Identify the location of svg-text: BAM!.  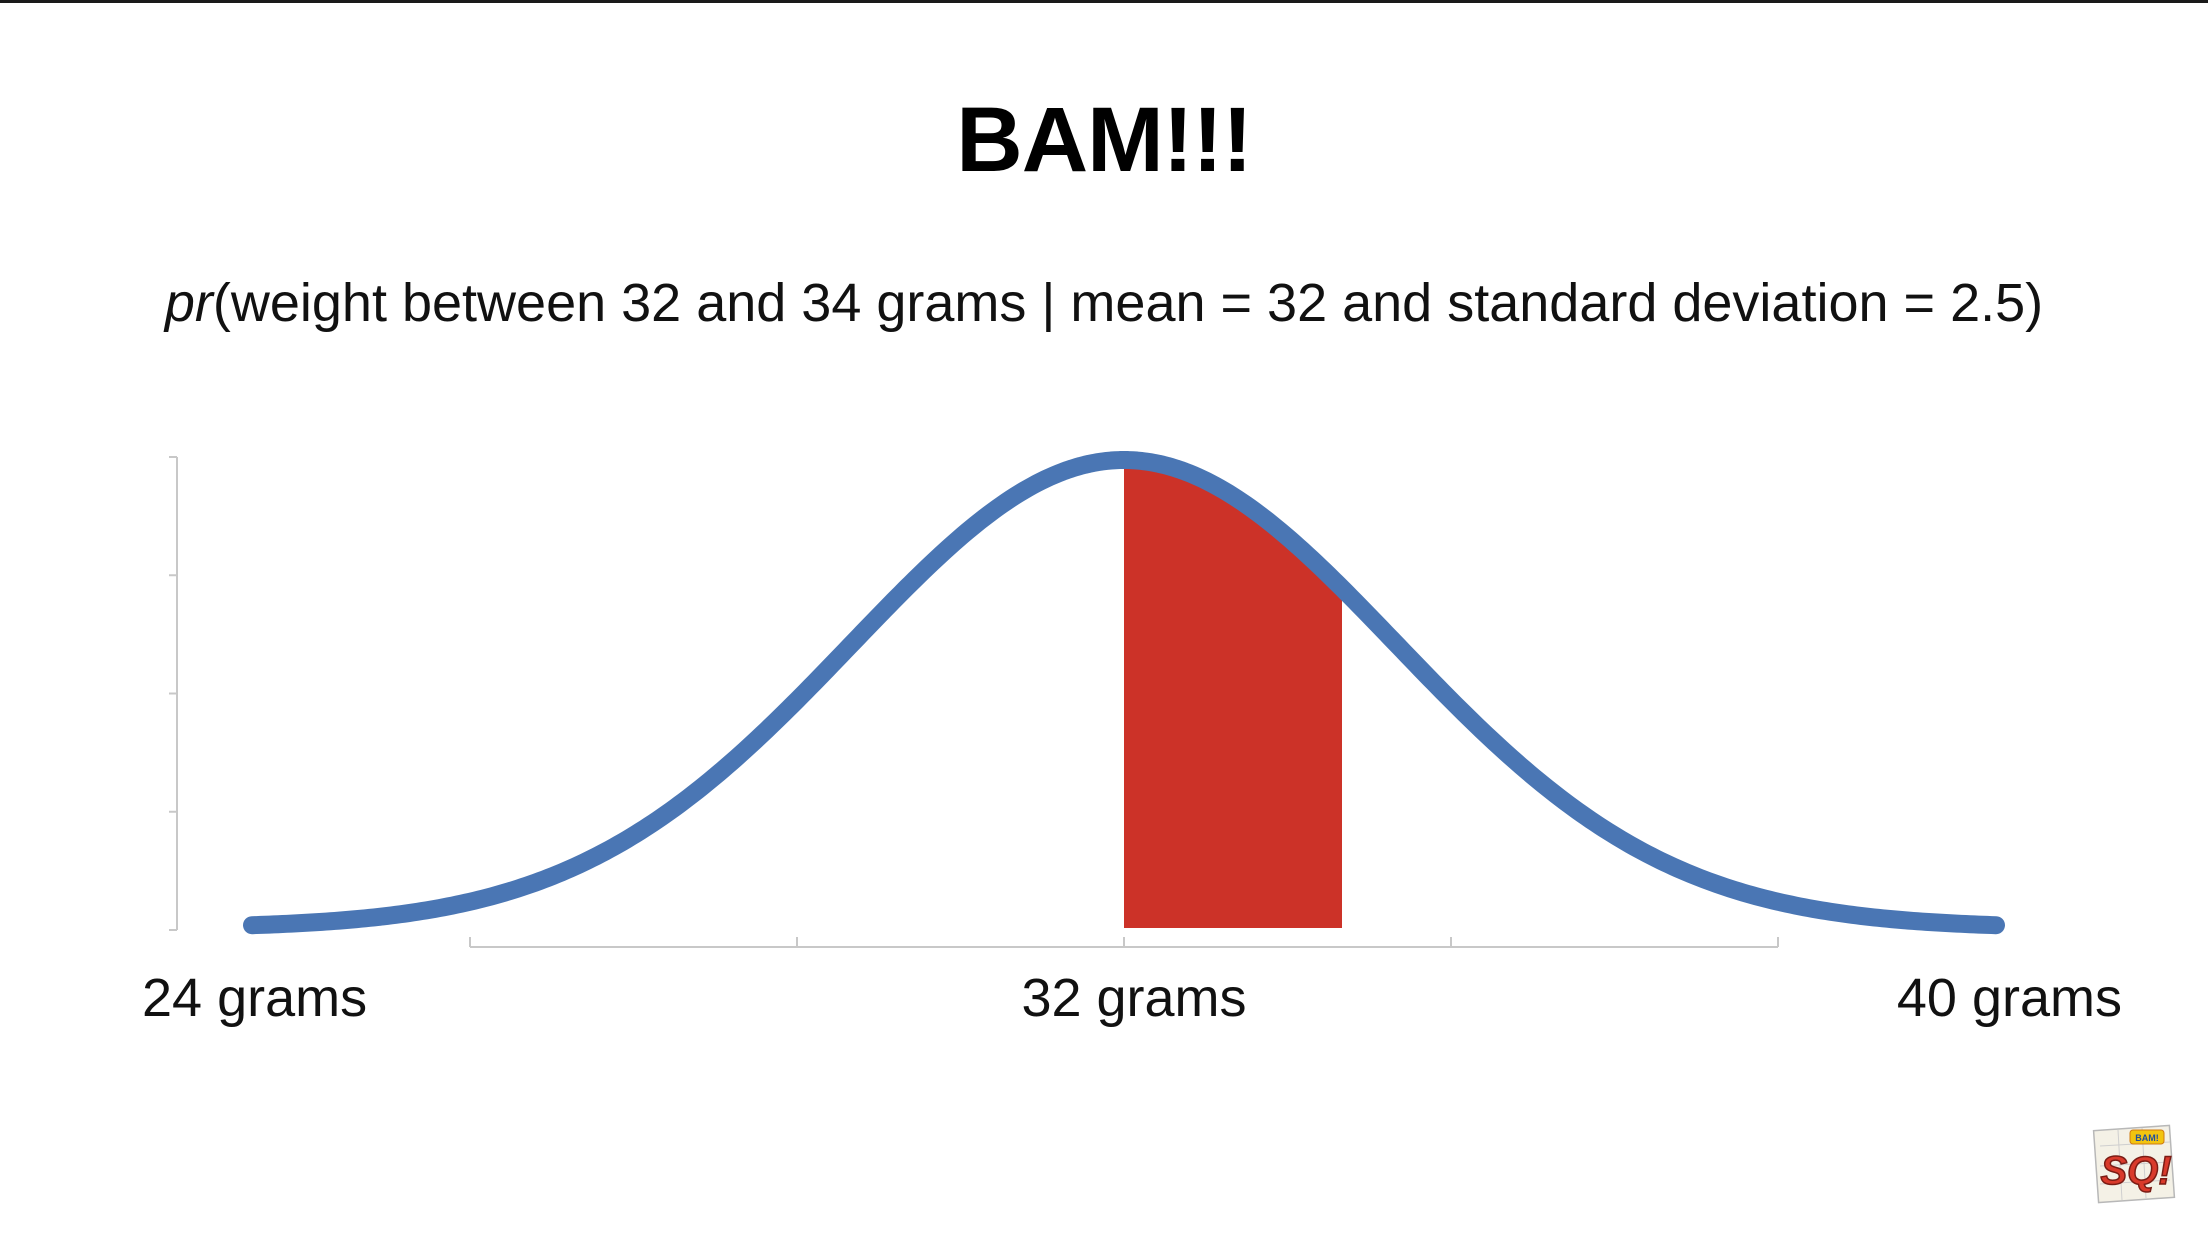
(2147, 1138).